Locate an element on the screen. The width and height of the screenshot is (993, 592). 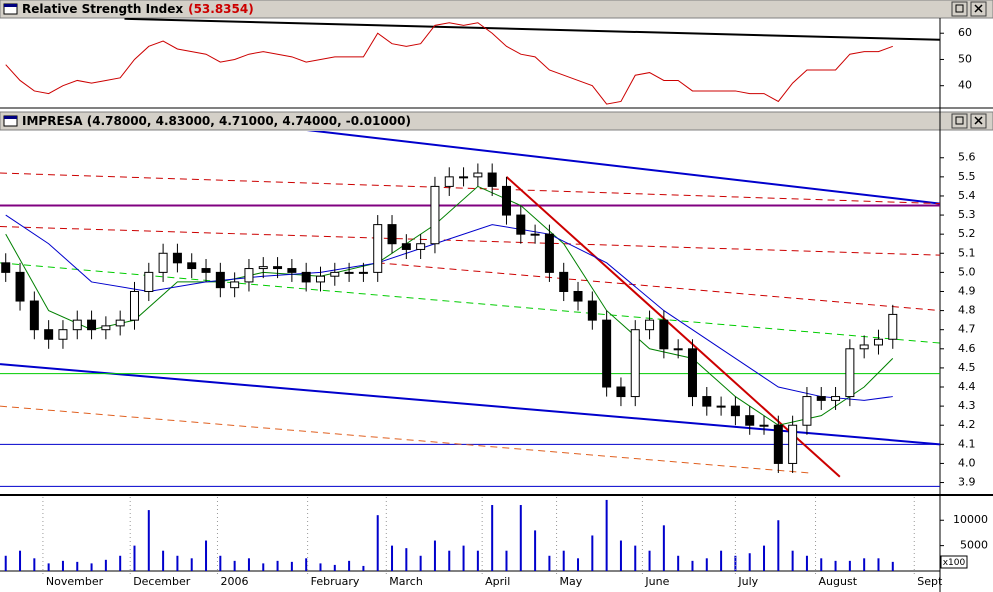
y-tick-label: 4.1 is located at coordinates (967, 443).